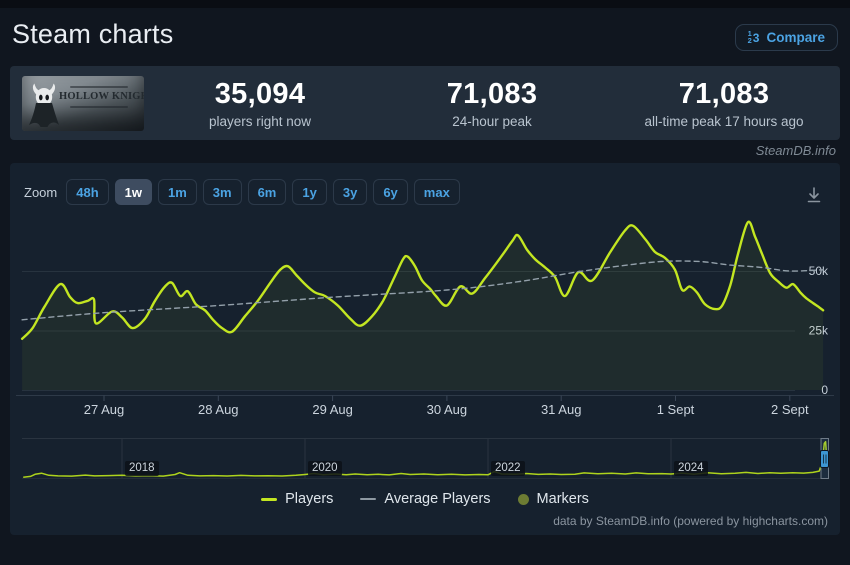  Describe the element at coordinates (447, 409) in the screenshot. I see `x-axis-label-30-aug: 30 Aug` at that location.